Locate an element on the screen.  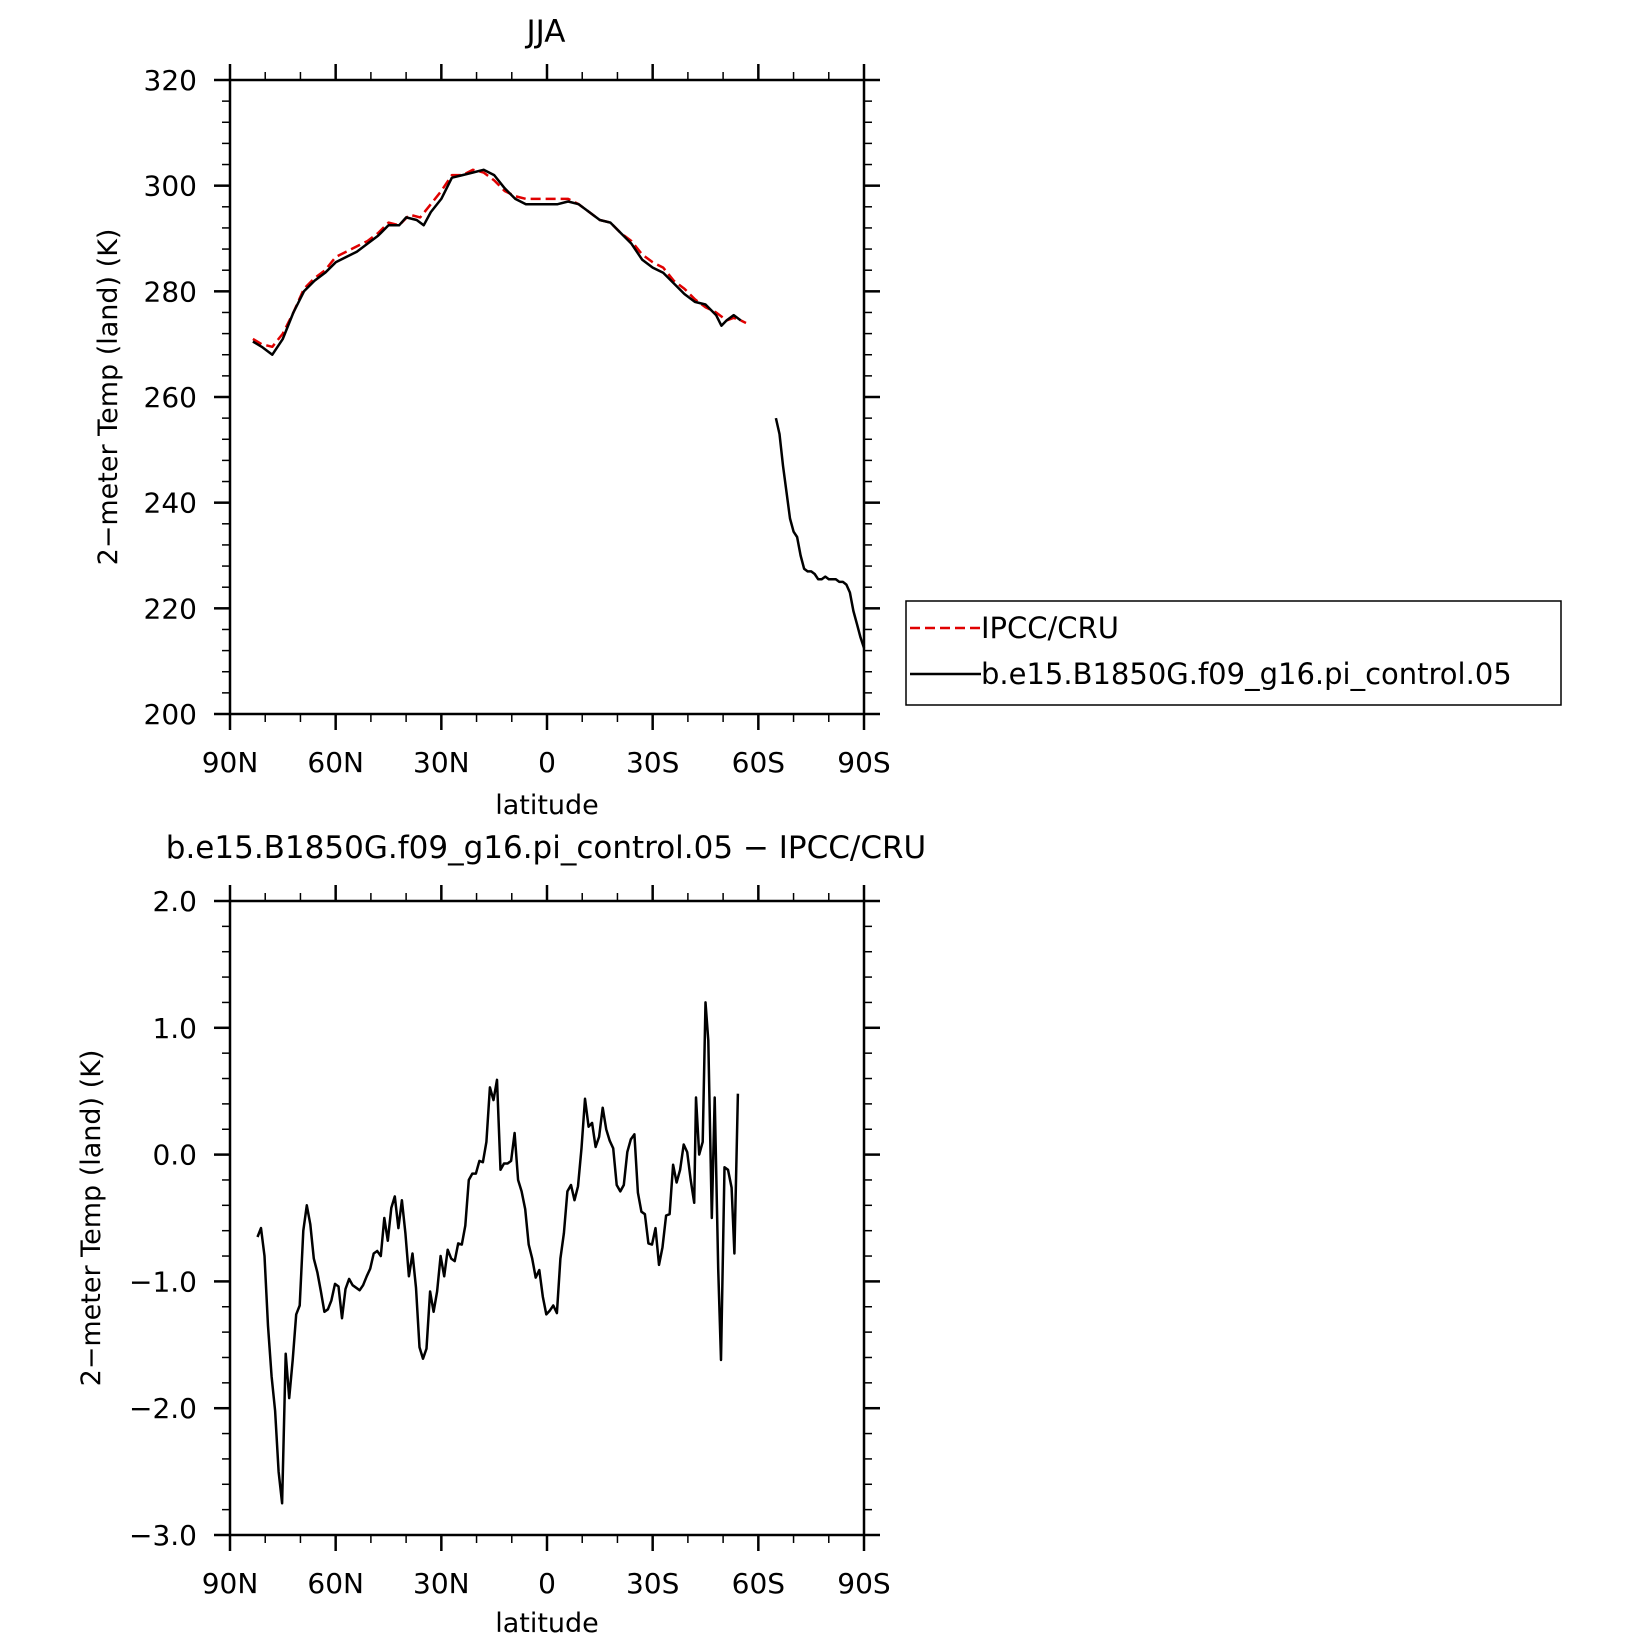
series-line-difference is located at coordinates (498, 1253).